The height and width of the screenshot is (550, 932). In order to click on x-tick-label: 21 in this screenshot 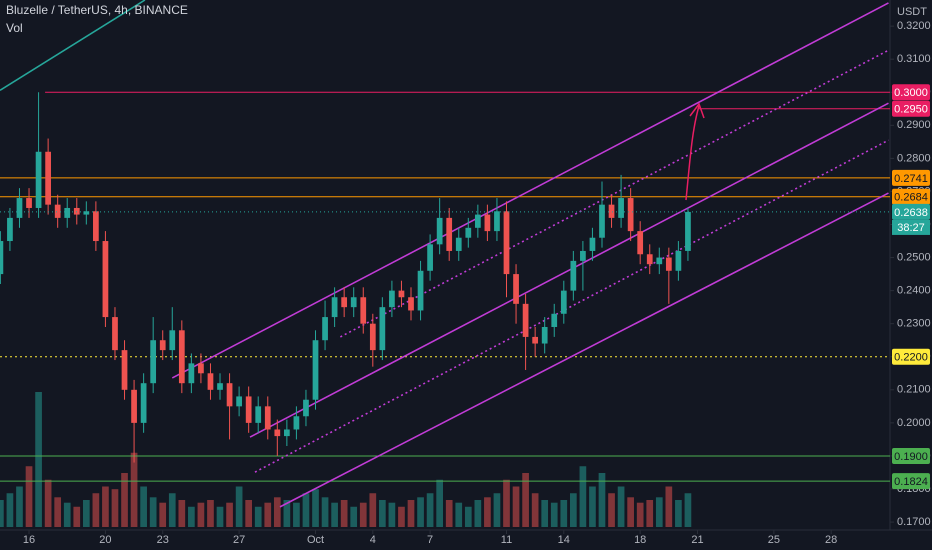, I will do `click(697, 540)`.